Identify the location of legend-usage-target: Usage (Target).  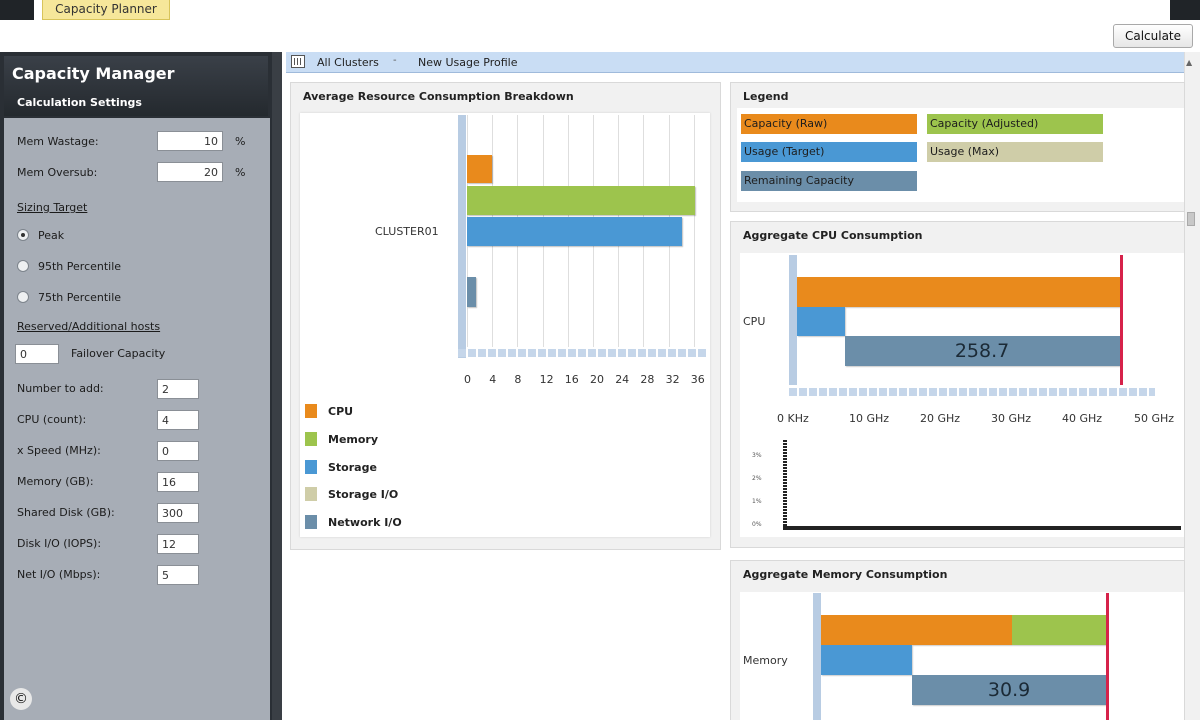
(829, 152).